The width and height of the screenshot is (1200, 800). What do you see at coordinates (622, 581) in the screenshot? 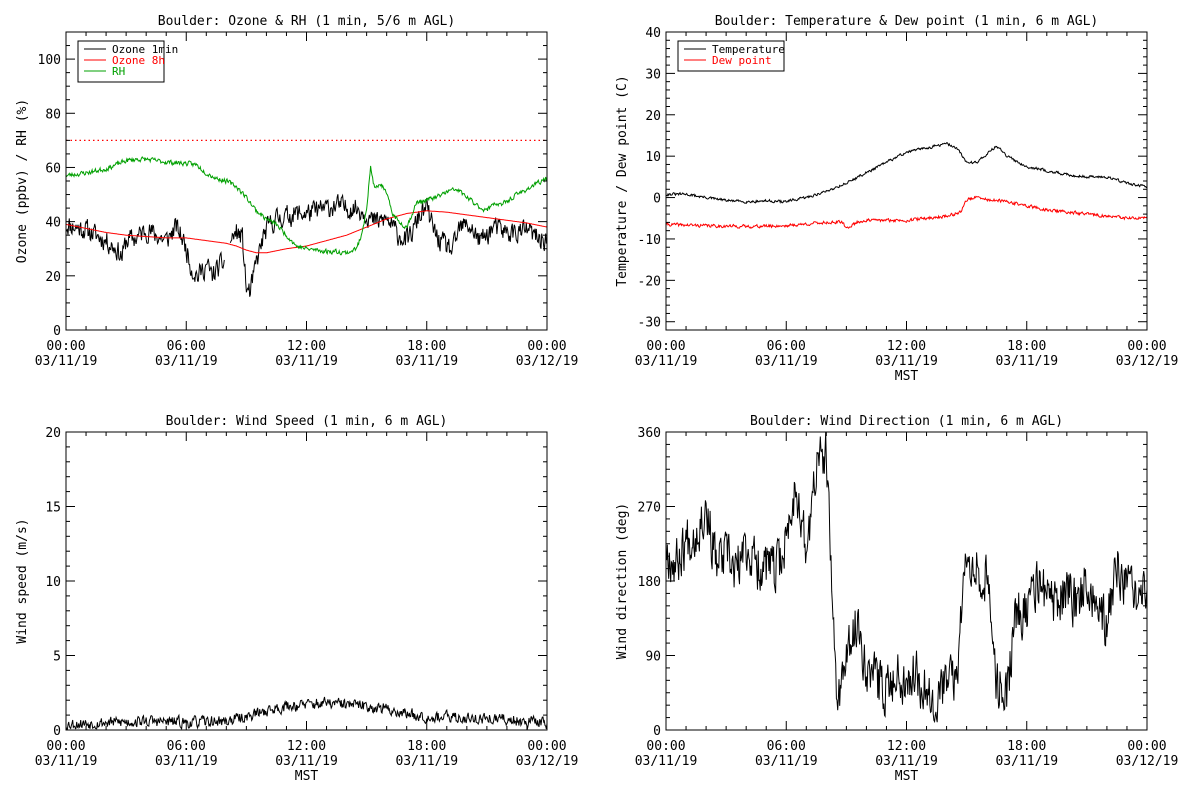
I see `y-axis-label: Wind direction (deg)` at bounding box center [622, 581].